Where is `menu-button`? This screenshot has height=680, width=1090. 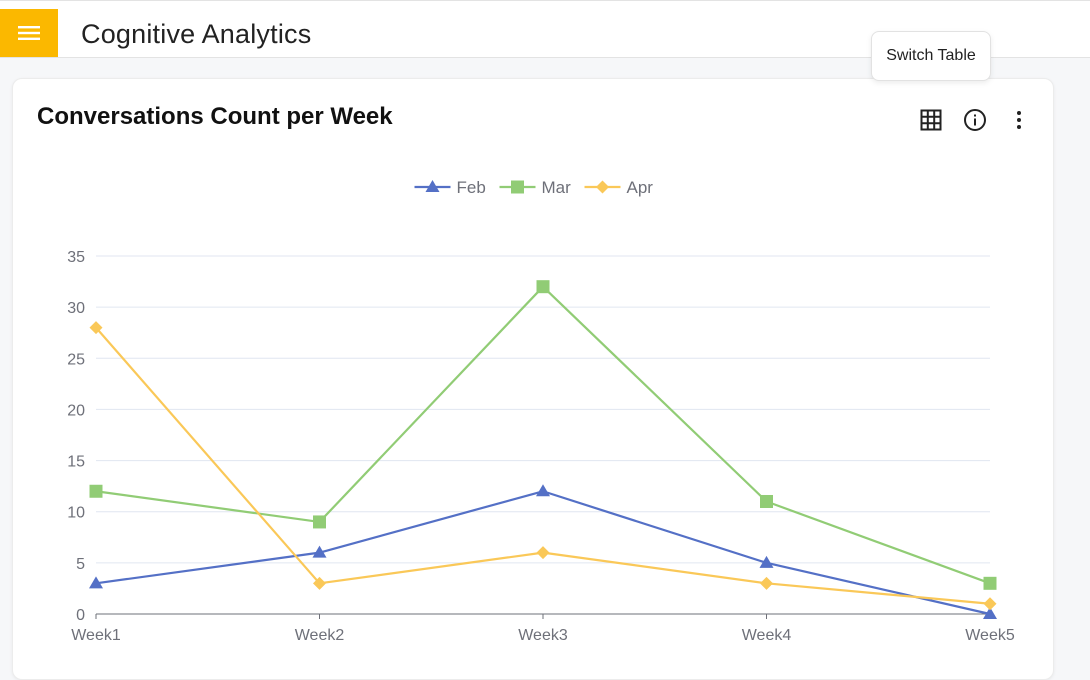 menu-button is located at coordinates (29, 33).